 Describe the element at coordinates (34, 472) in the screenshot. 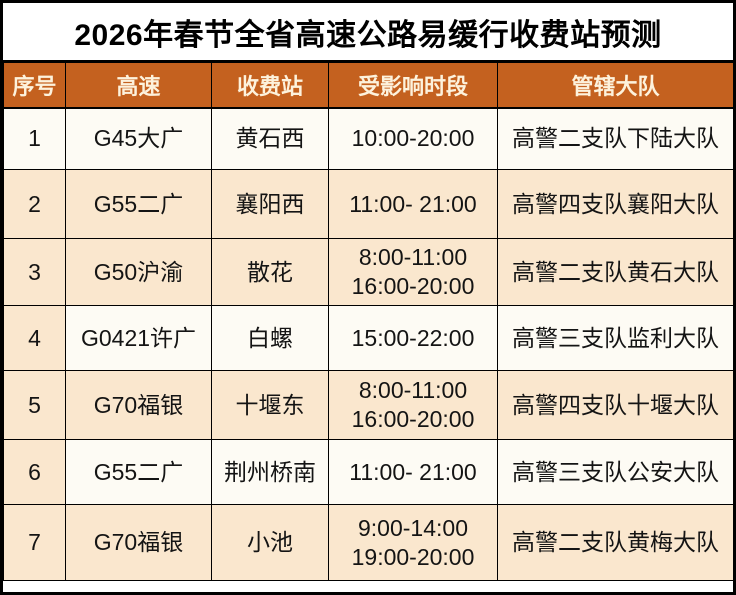

I see `cell-serial-number: 6` at that location.